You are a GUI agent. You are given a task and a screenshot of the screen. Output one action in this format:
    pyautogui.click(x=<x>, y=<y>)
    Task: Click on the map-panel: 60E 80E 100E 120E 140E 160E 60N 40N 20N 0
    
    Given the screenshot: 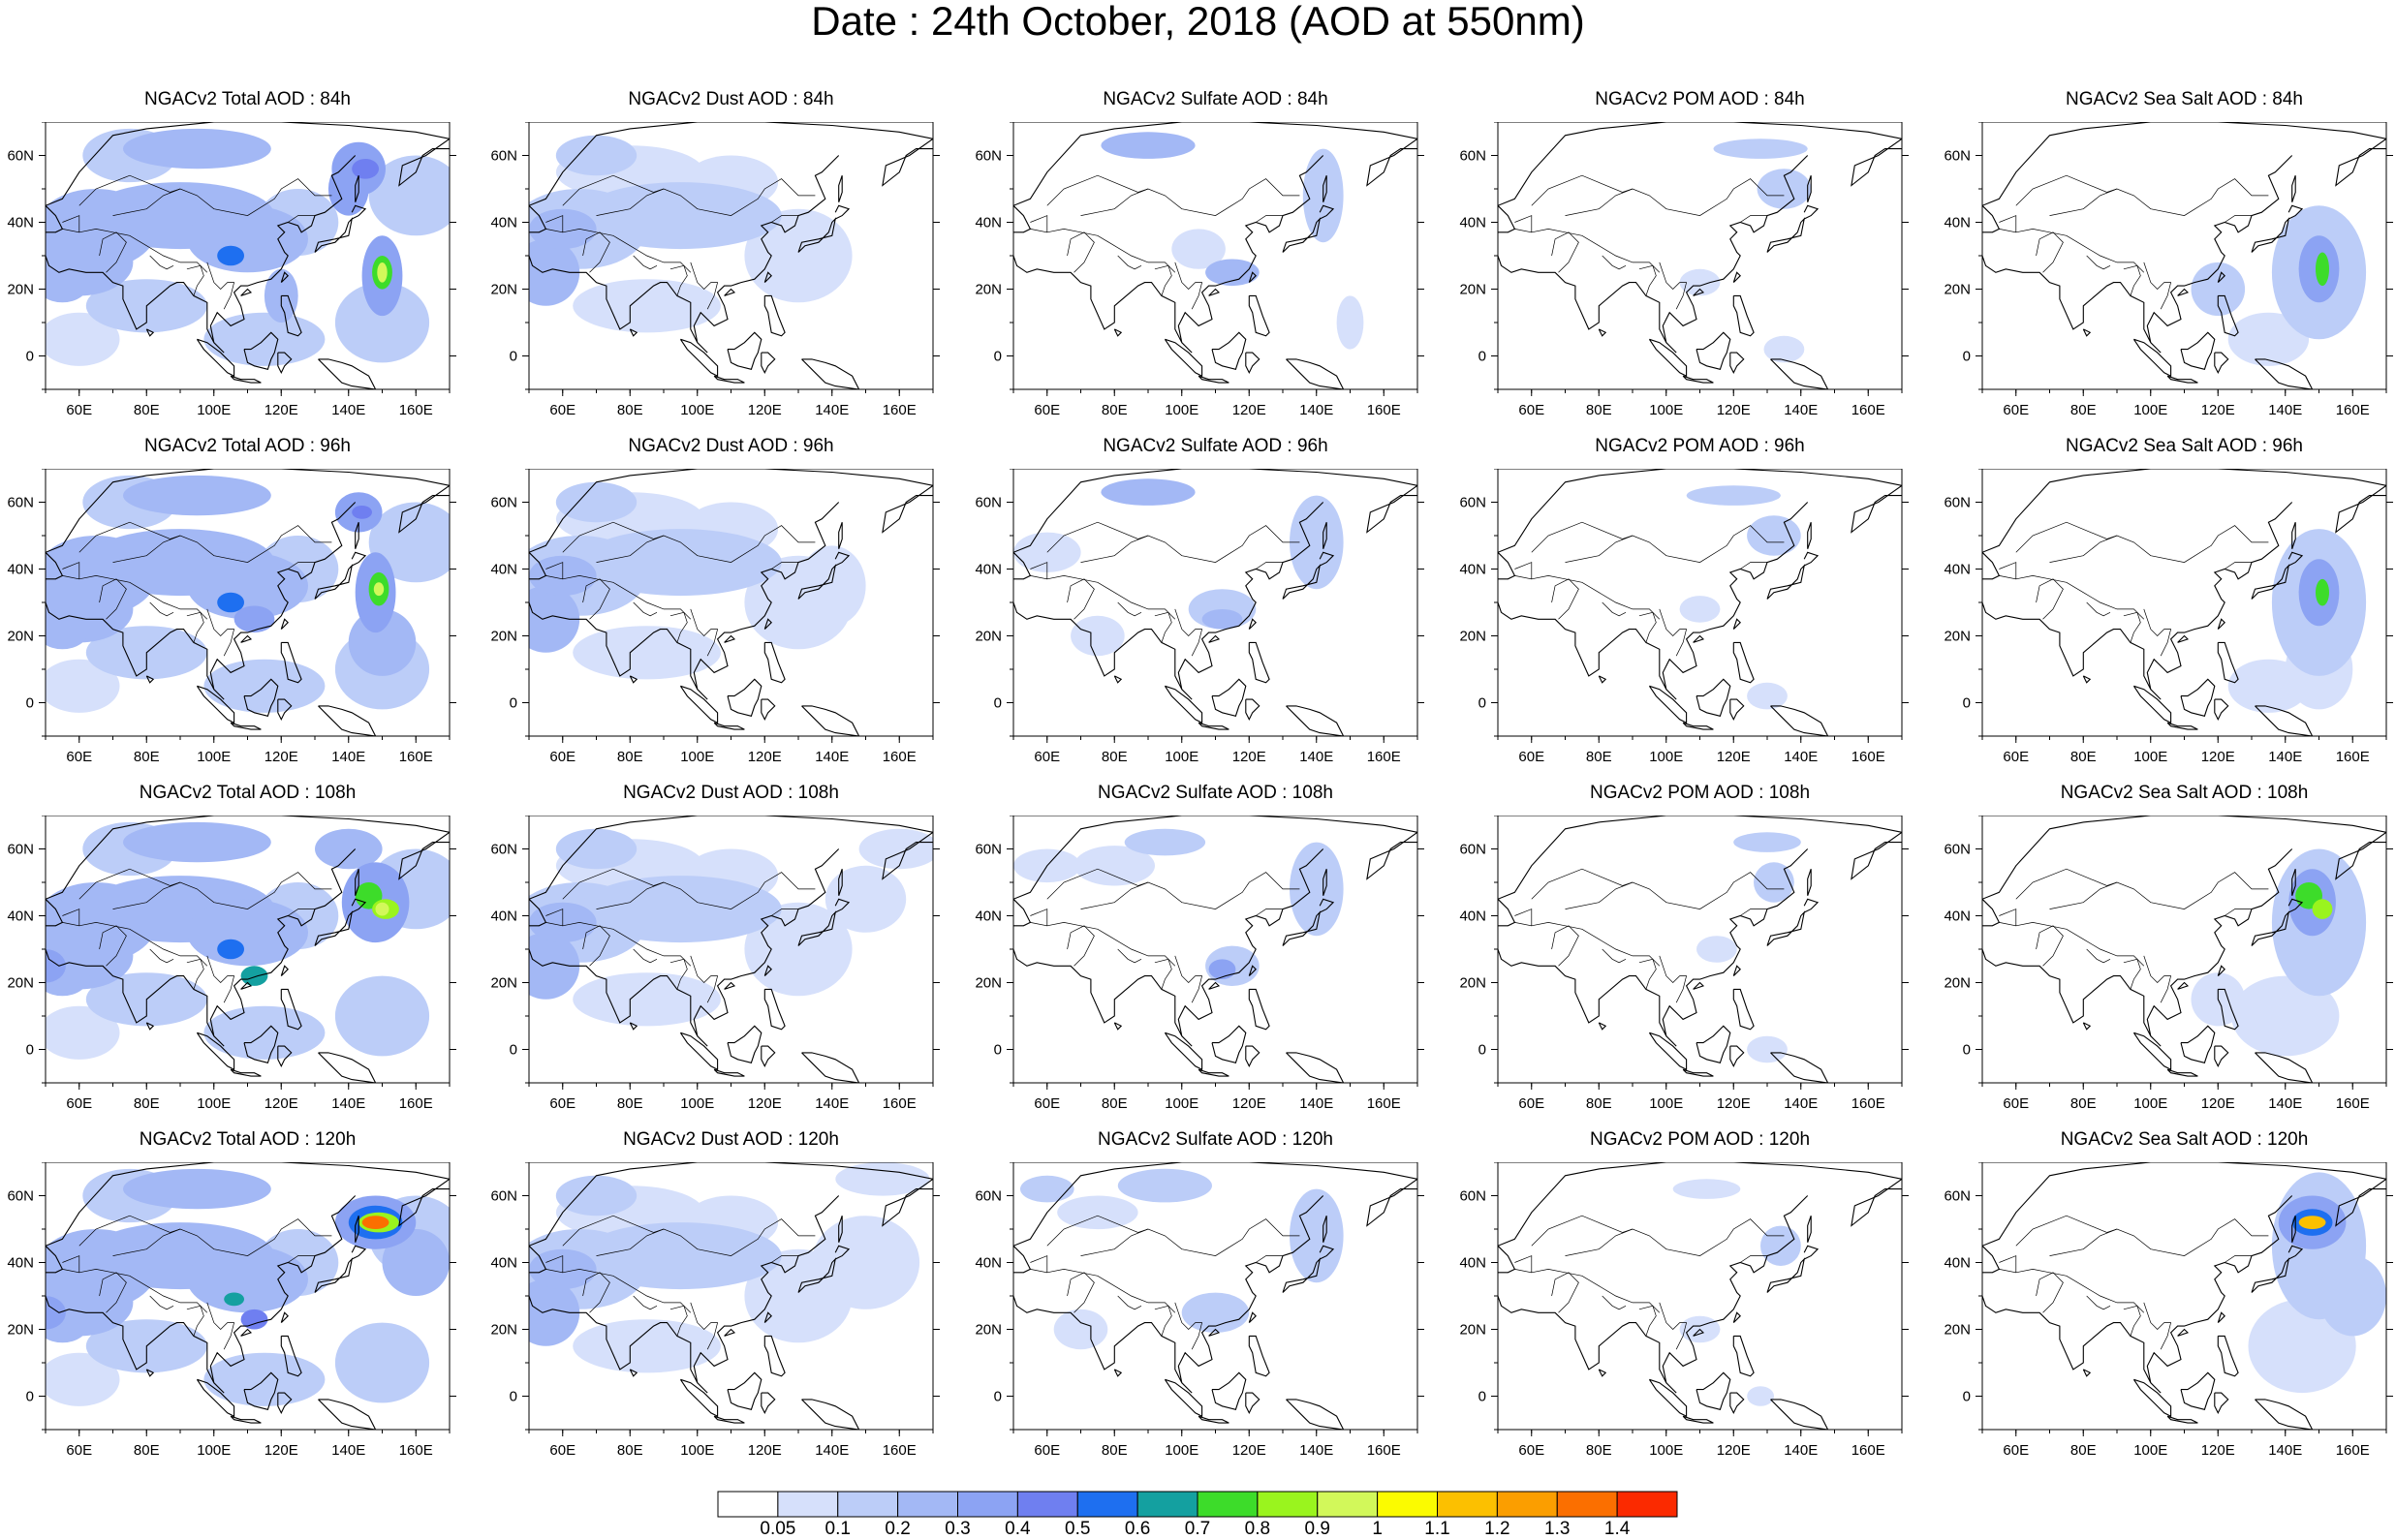 What is the action you would take?
    pyautogui.click(x=2168, y=270)
    